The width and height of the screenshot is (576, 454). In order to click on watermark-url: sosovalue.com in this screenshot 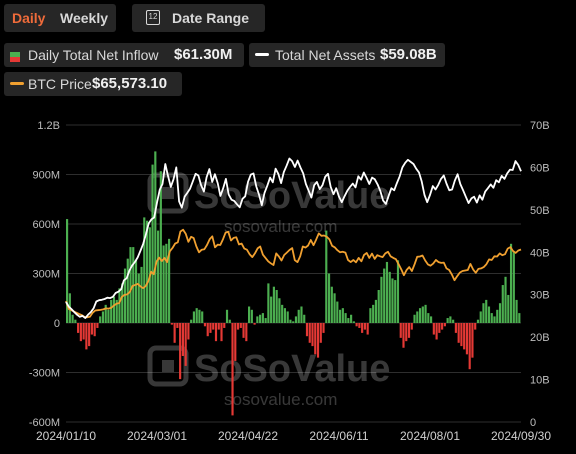, I will do `click(280, 399)`.